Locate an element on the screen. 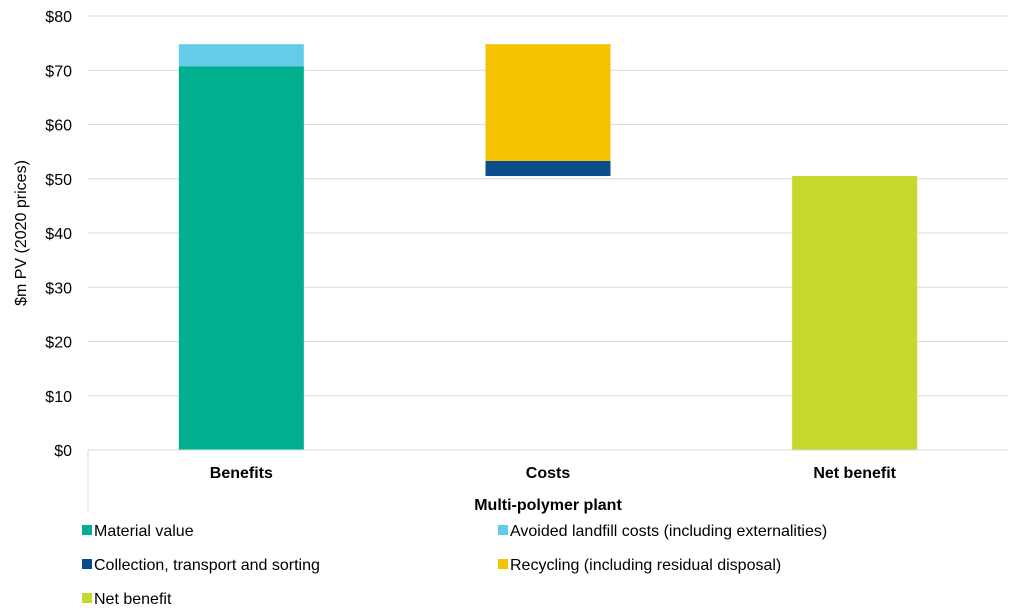  y-tick-labels: $0 $10 $20 $30 $40 $50 $60 $70 $80 is located at coordinates (58, 234).